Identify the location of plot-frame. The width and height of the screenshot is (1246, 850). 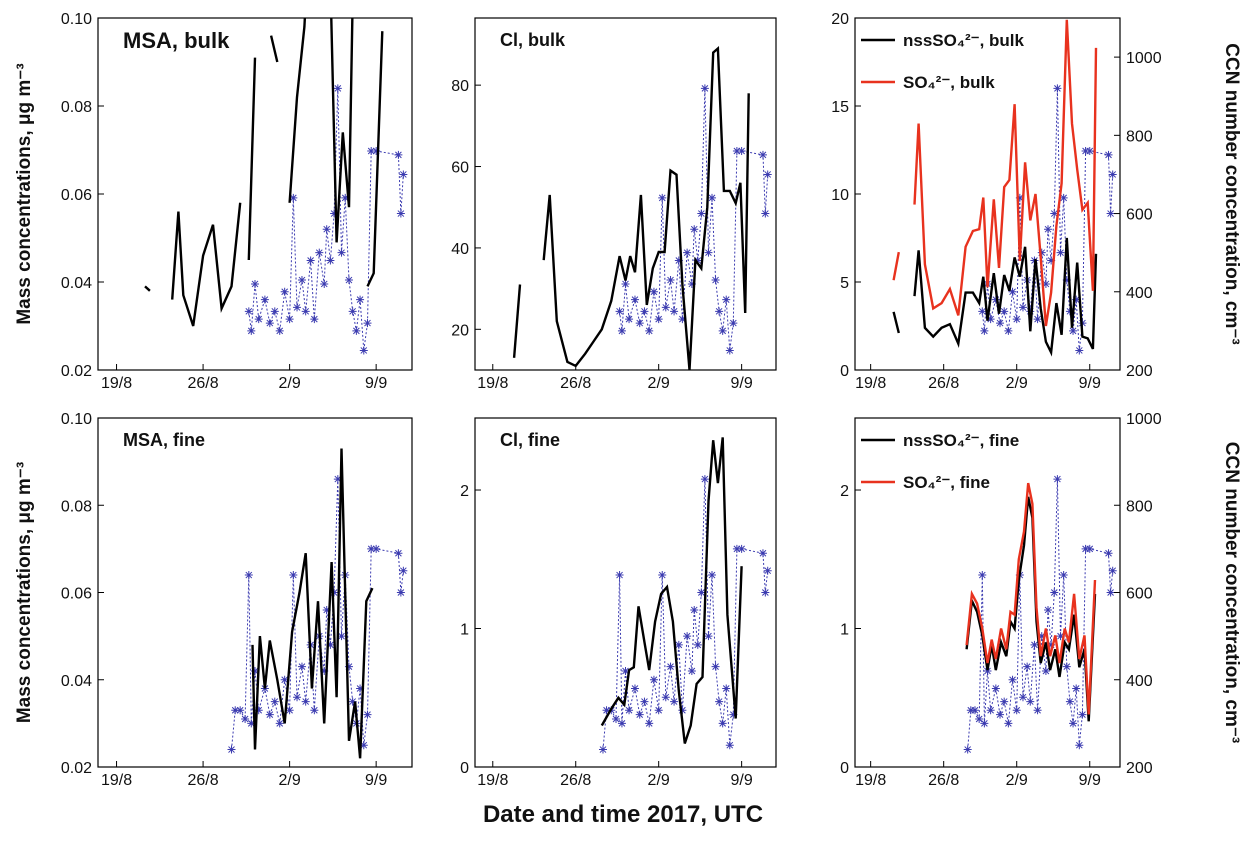
(625, 592).